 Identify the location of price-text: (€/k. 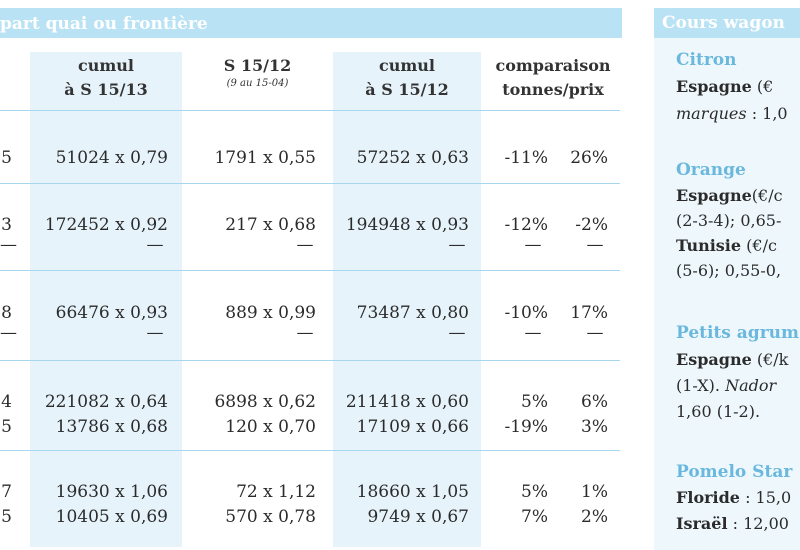
(772, 359).